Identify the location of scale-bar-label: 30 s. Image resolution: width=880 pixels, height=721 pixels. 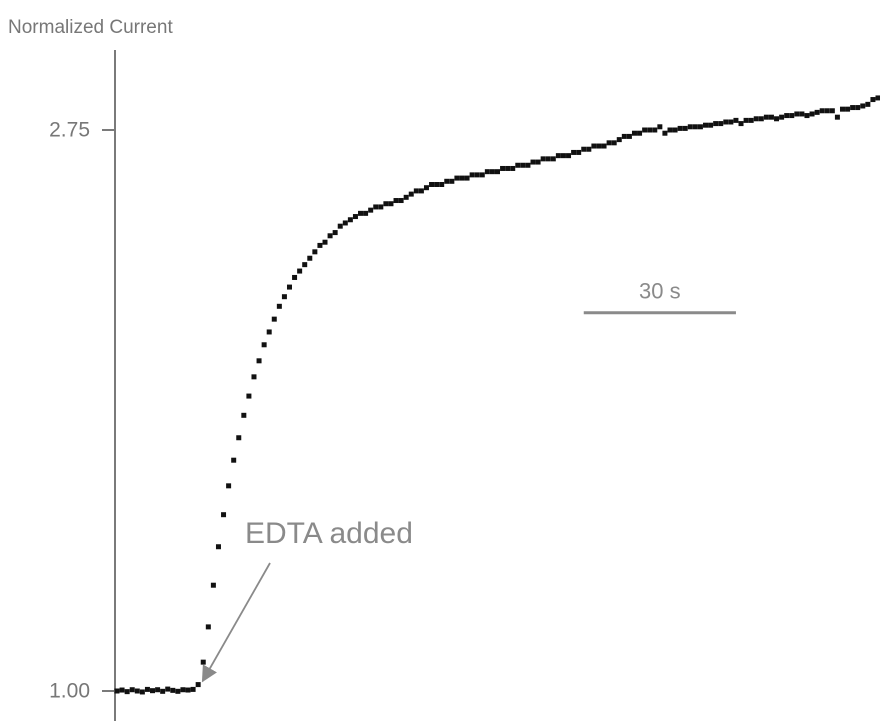
(660, 291).